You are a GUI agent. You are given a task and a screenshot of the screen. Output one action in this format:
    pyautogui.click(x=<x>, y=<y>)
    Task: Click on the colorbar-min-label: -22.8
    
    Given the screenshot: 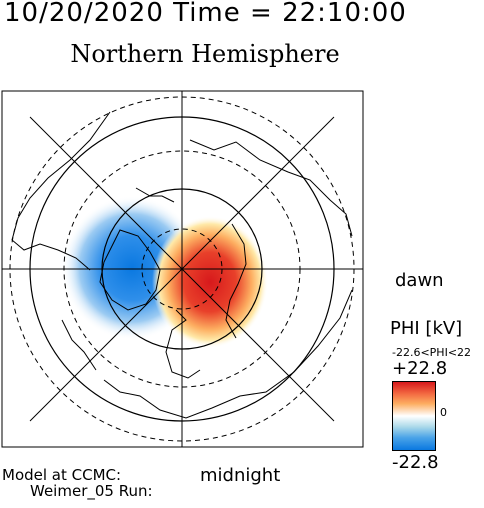 What is the action you would take?
    pyautogui.click(x=415, y=462)
    